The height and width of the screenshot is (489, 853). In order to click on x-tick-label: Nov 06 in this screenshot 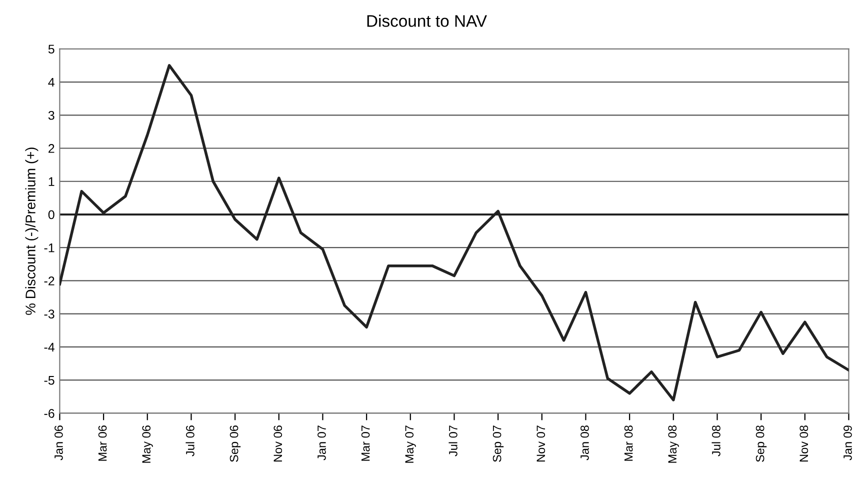, I will do `click(278, 444)`.